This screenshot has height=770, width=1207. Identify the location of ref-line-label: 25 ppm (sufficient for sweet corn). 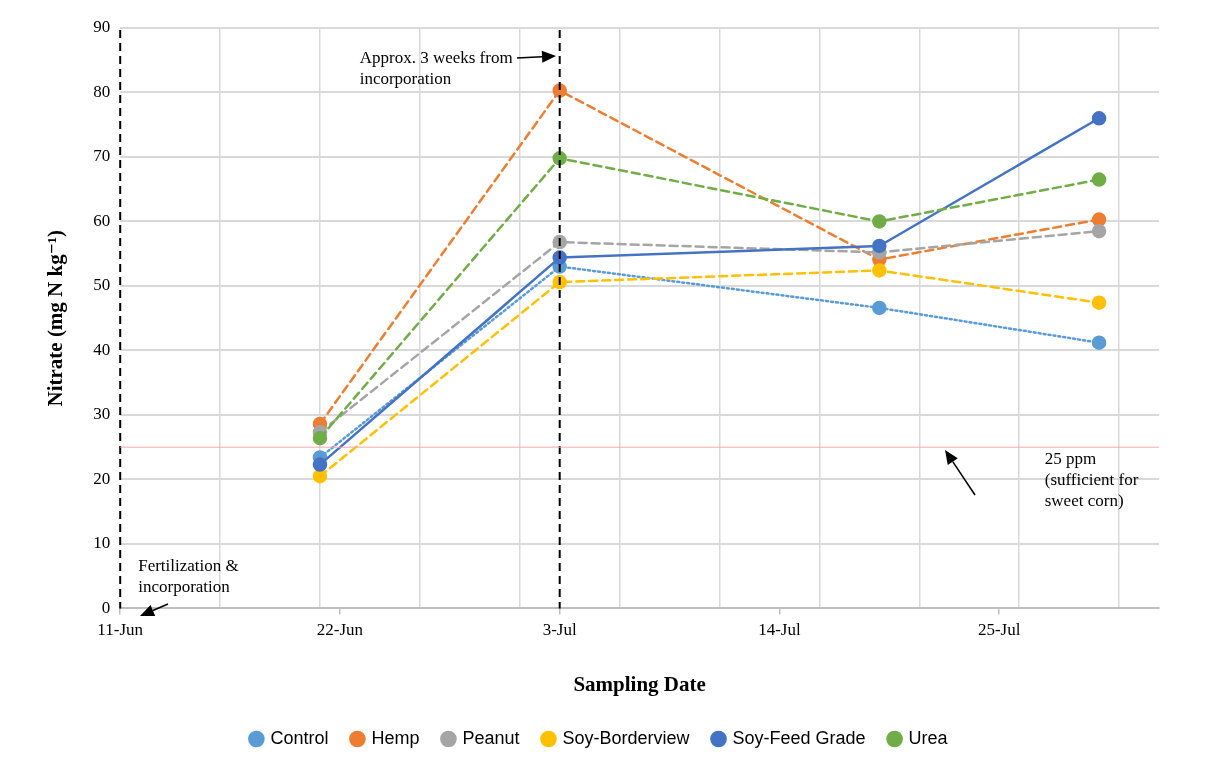
(1091, 480).